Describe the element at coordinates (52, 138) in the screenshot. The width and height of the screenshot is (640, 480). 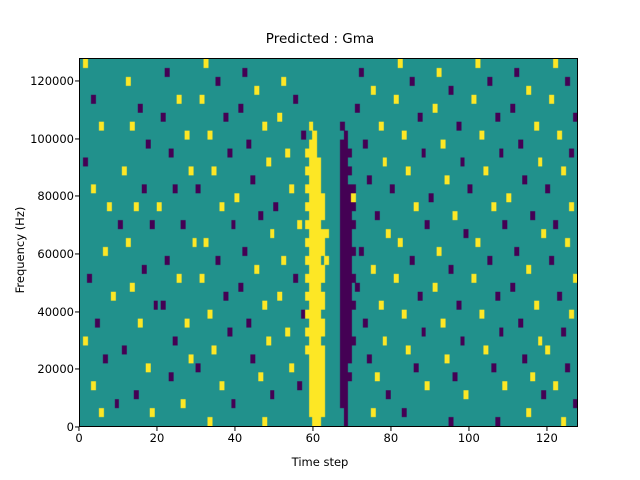
I see `y-tick-label: 100000` at that location.